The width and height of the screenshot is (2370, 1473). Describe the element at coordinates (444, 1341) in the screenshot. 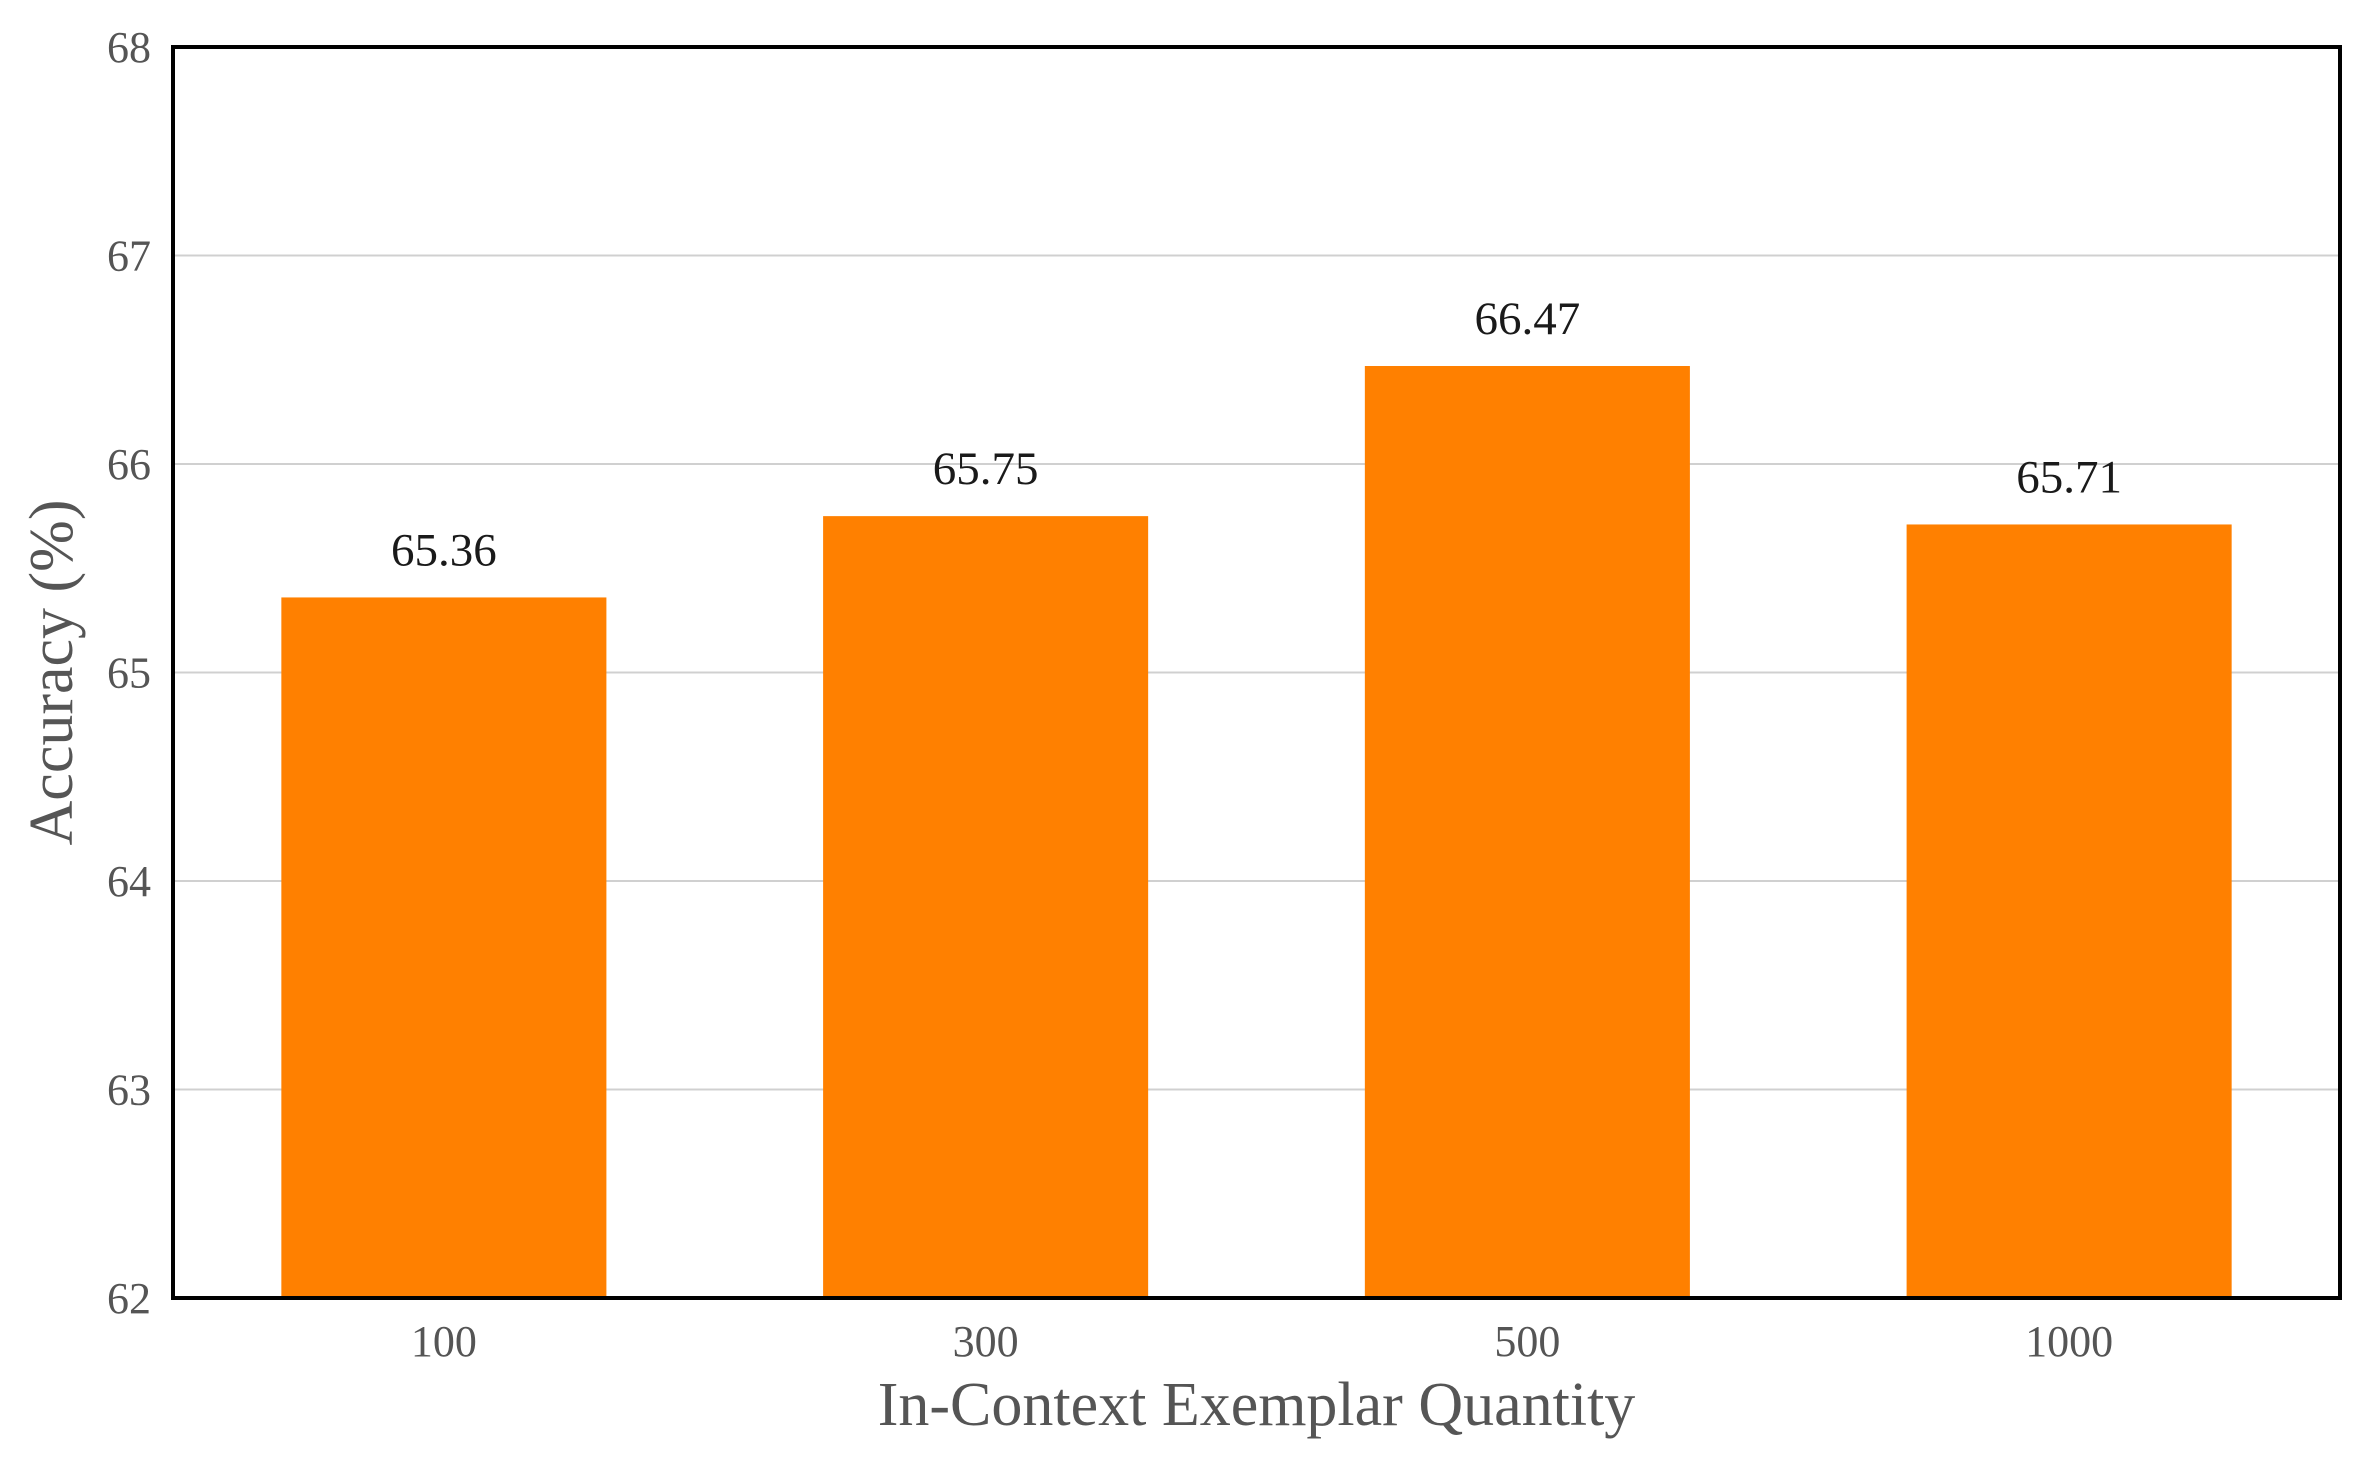

I see `x-tick-label: 100` at that location.